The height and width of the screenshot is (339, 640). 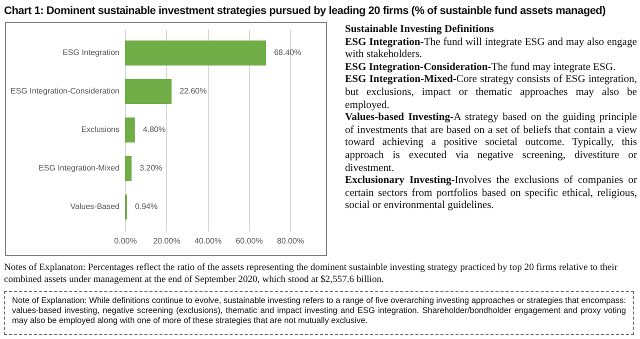 I want to click on text: Sustainable Investing Definitions, so click(x=419, y=29).